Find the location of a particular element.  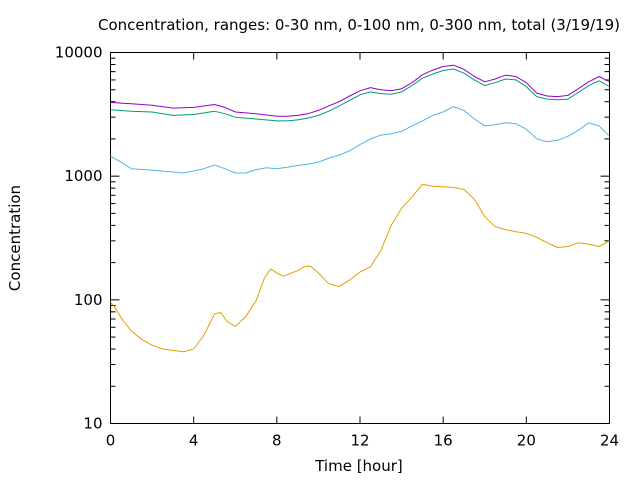

x-tick-label: 0 is located at coordinates (111, 441).